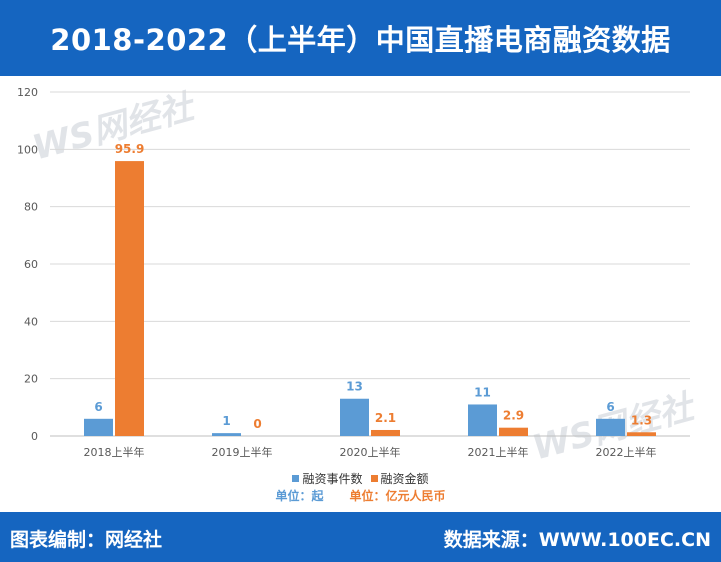 Image resolution: width=721 pixels, height=562 pixels. I want to click on data-label-amount: 0, so click(257, 424).